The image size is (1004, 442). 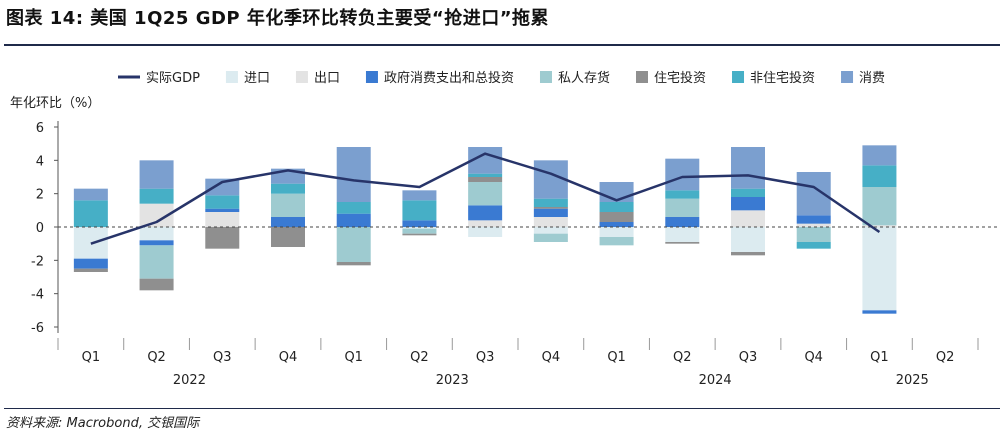 What do you see at coordinates (55, 103) in the screenshot?
I see `y-axis-label: 年化环比（%）` at bounding box center [55, 103].